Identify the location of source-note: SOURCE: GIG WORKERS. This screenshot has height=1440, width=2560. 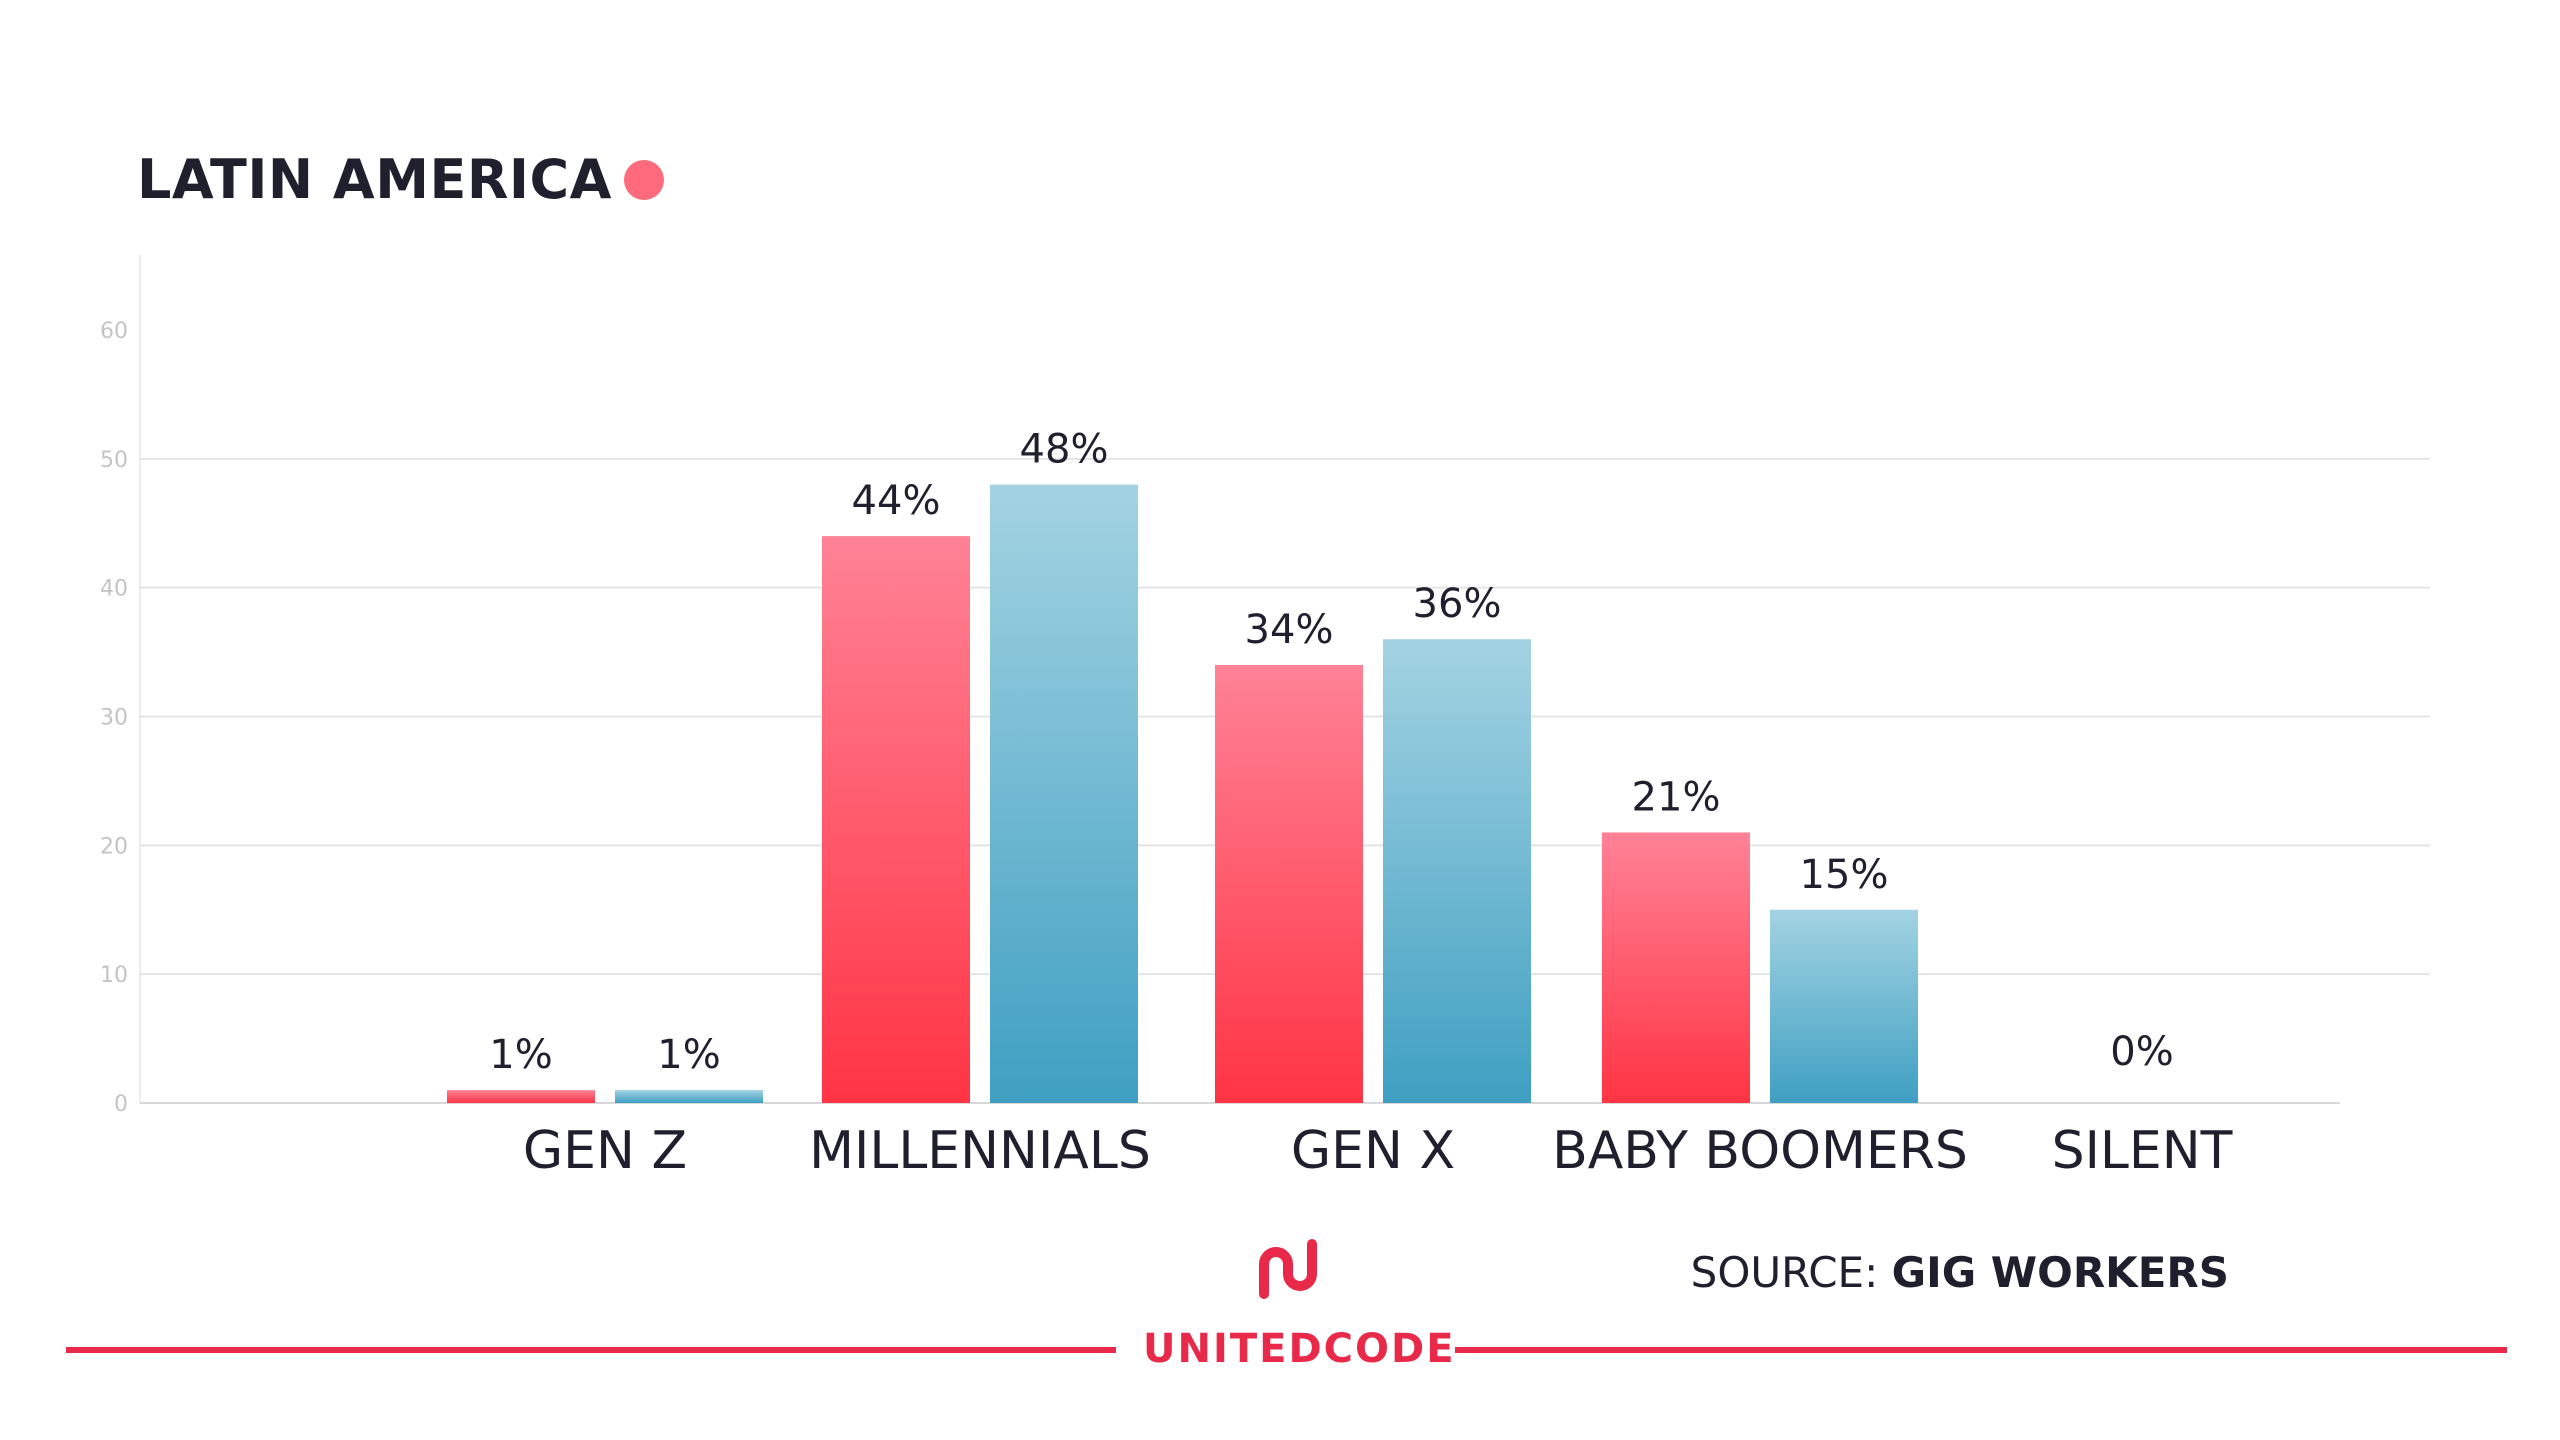
(1960, 1272).